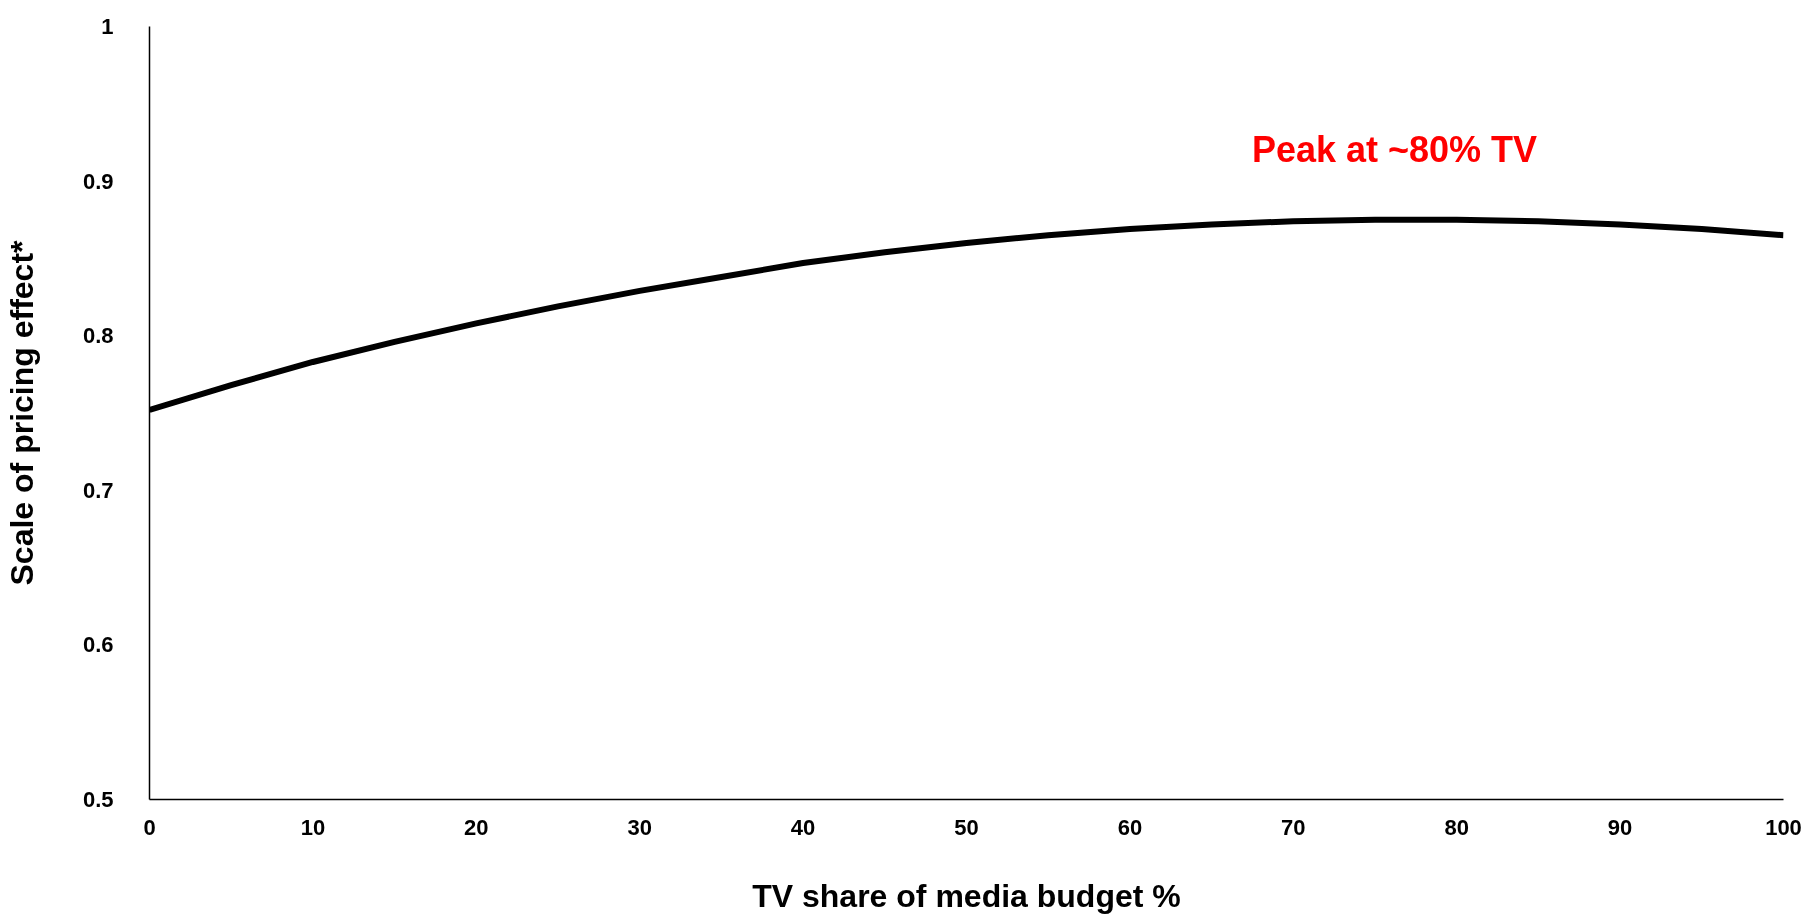  Describe the element at coordinates (1130, 827) in the screenshot. I see `x-tick-label: 60` at that location.